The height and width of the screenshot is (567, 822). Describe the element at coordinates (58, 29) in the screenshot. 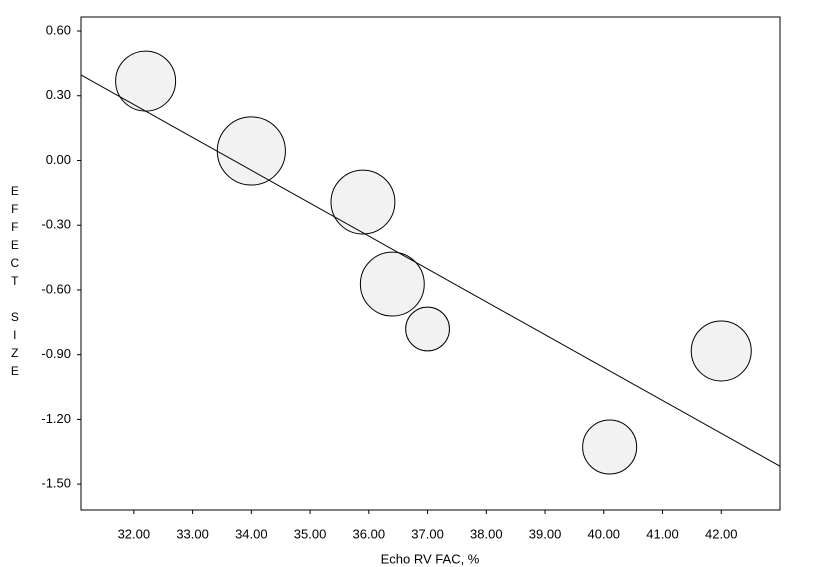

I see `y-tick-label: 0.60` at that location.